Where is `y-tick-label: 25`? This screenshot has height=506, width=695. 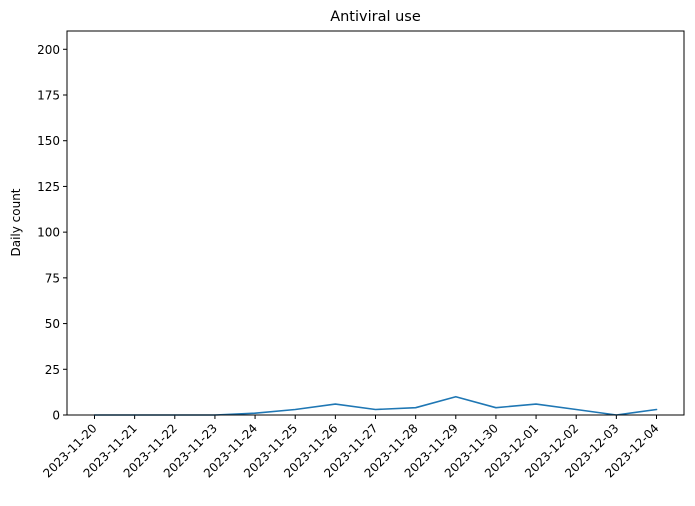 y-tick-label: 25 is located at coordinates (52, 370).